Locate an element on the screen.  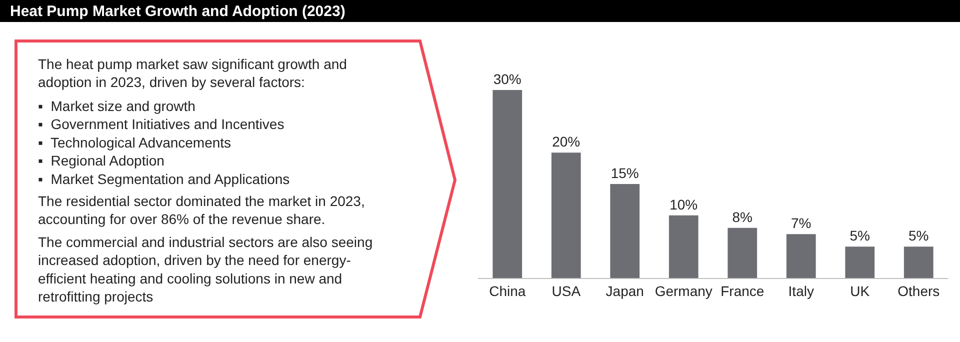
x-tick-label: USA is located at coordinates (567, 290).